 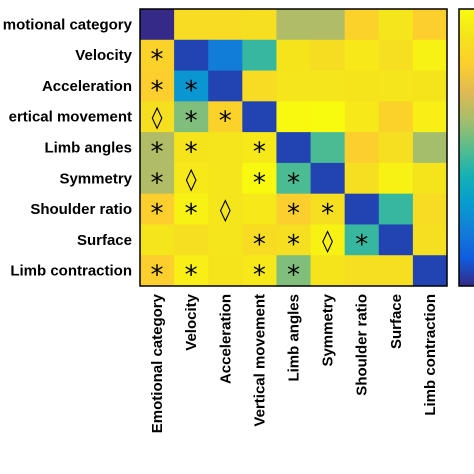 What do you see at coordinates (88, 148) in the screenshot?
I see `row-label: Limb angles` at bounding box center [88, 148].